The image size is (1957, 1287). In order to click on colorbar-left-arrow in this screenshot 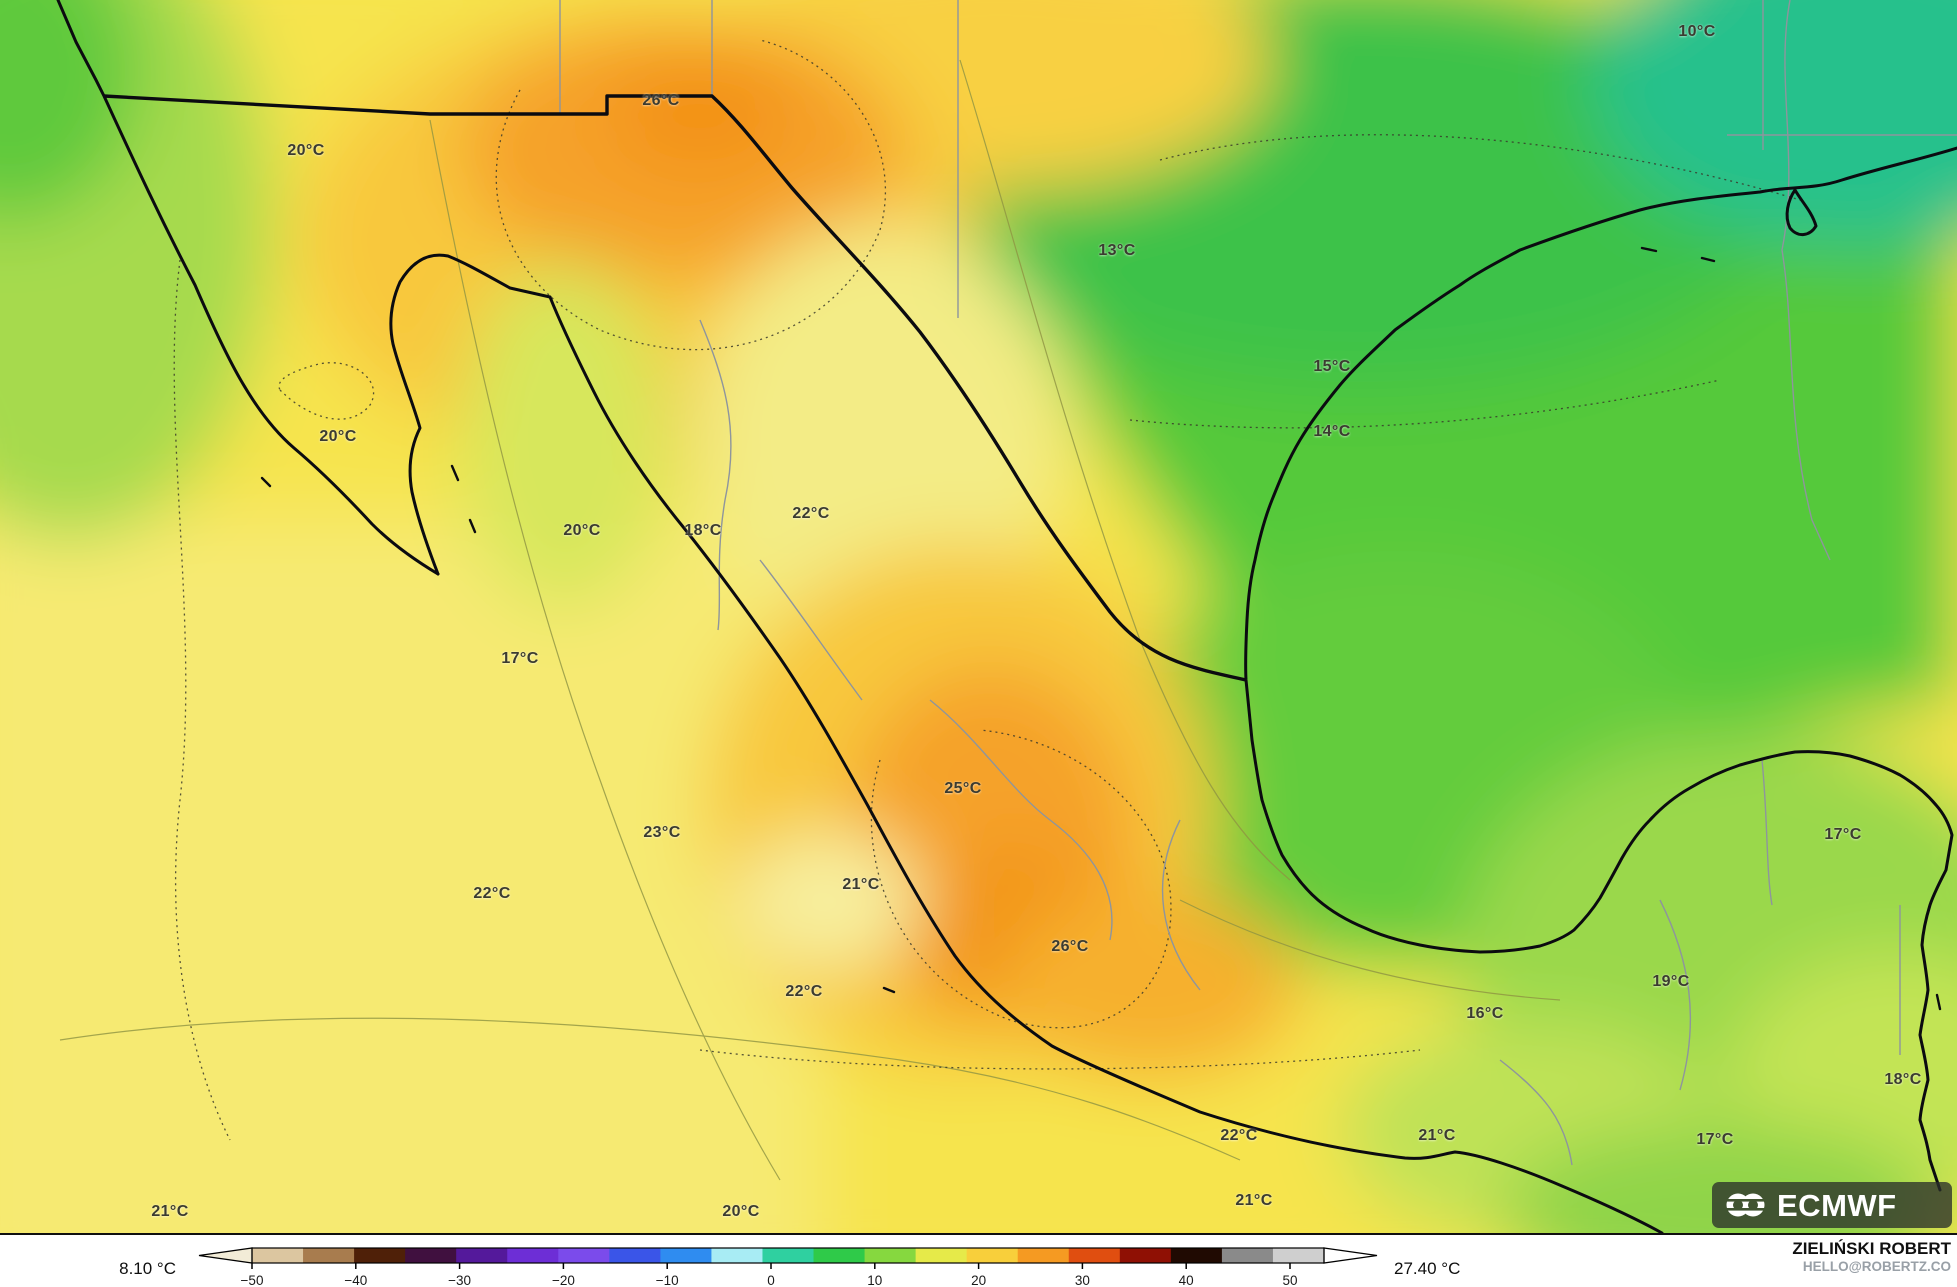, I will do `click(225, 1255)`.